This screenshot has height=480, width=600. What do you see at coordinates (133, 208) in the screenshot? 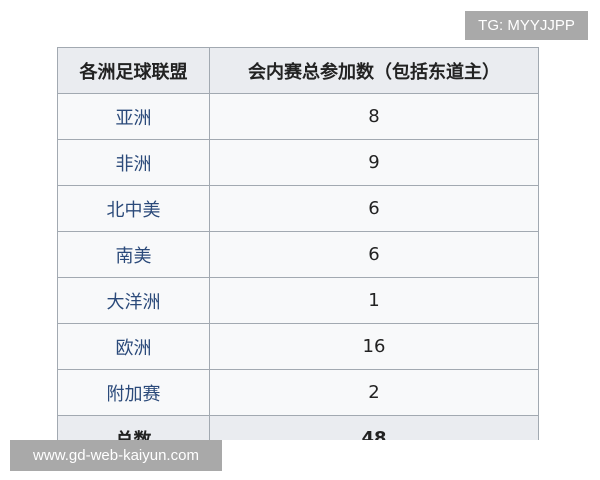
I see `confederation-link: 北中美` at bounding box center [133, 208].